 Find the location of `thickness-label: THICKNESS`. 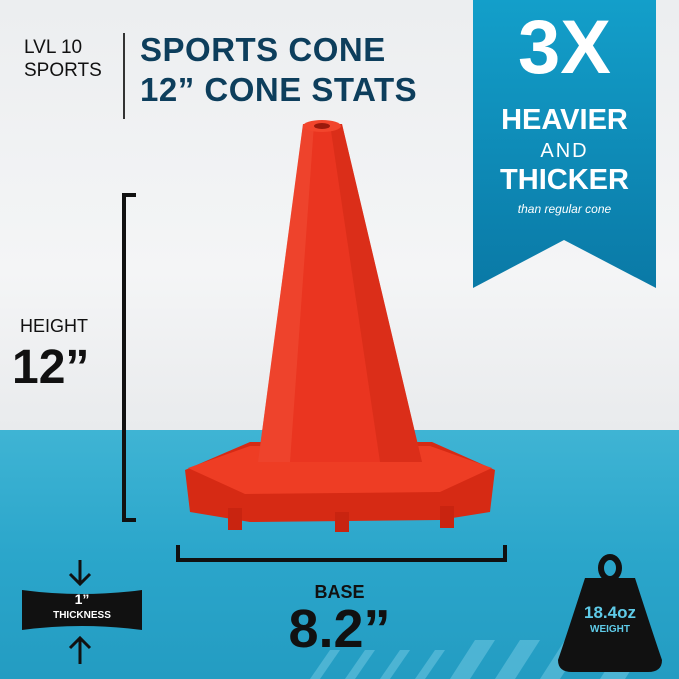

thickness-label: THICKNESS is located at coordinates (82, 615).